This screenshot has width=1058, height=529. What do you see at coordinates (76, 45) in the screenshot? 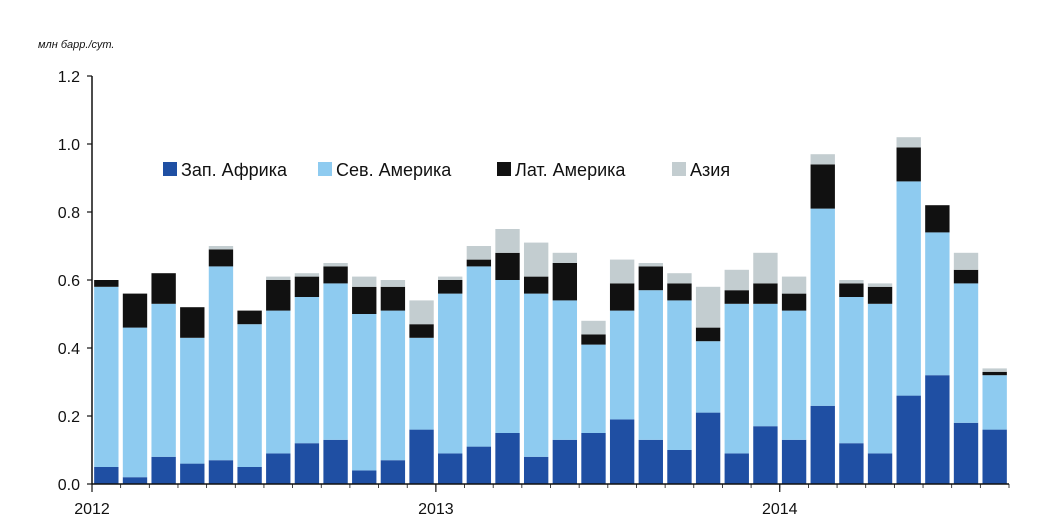
I see `unit-label: млн барр./сут.` at bounding box center [76, 45].